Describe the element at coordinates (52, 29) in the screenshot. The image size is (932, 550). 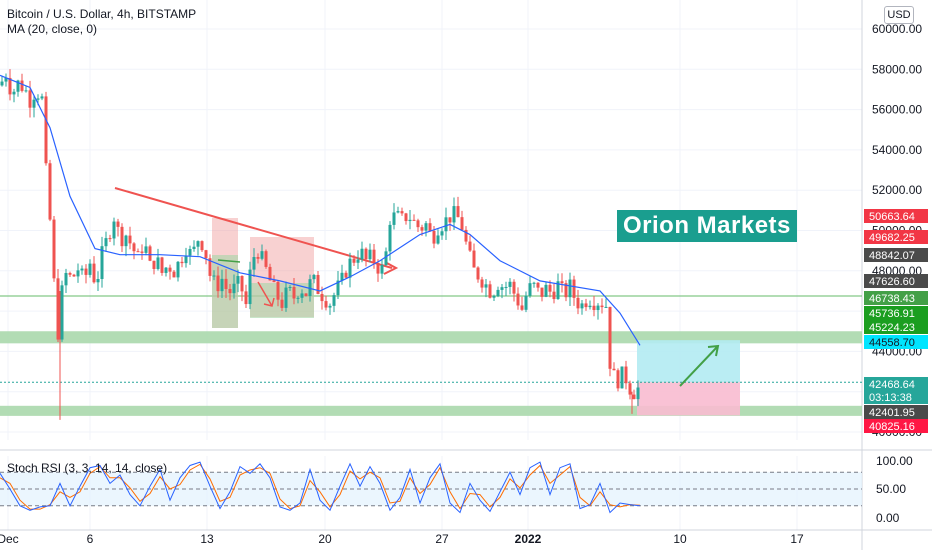
I see `ma-indicator-label: MA (20, close, 0)` at that location.